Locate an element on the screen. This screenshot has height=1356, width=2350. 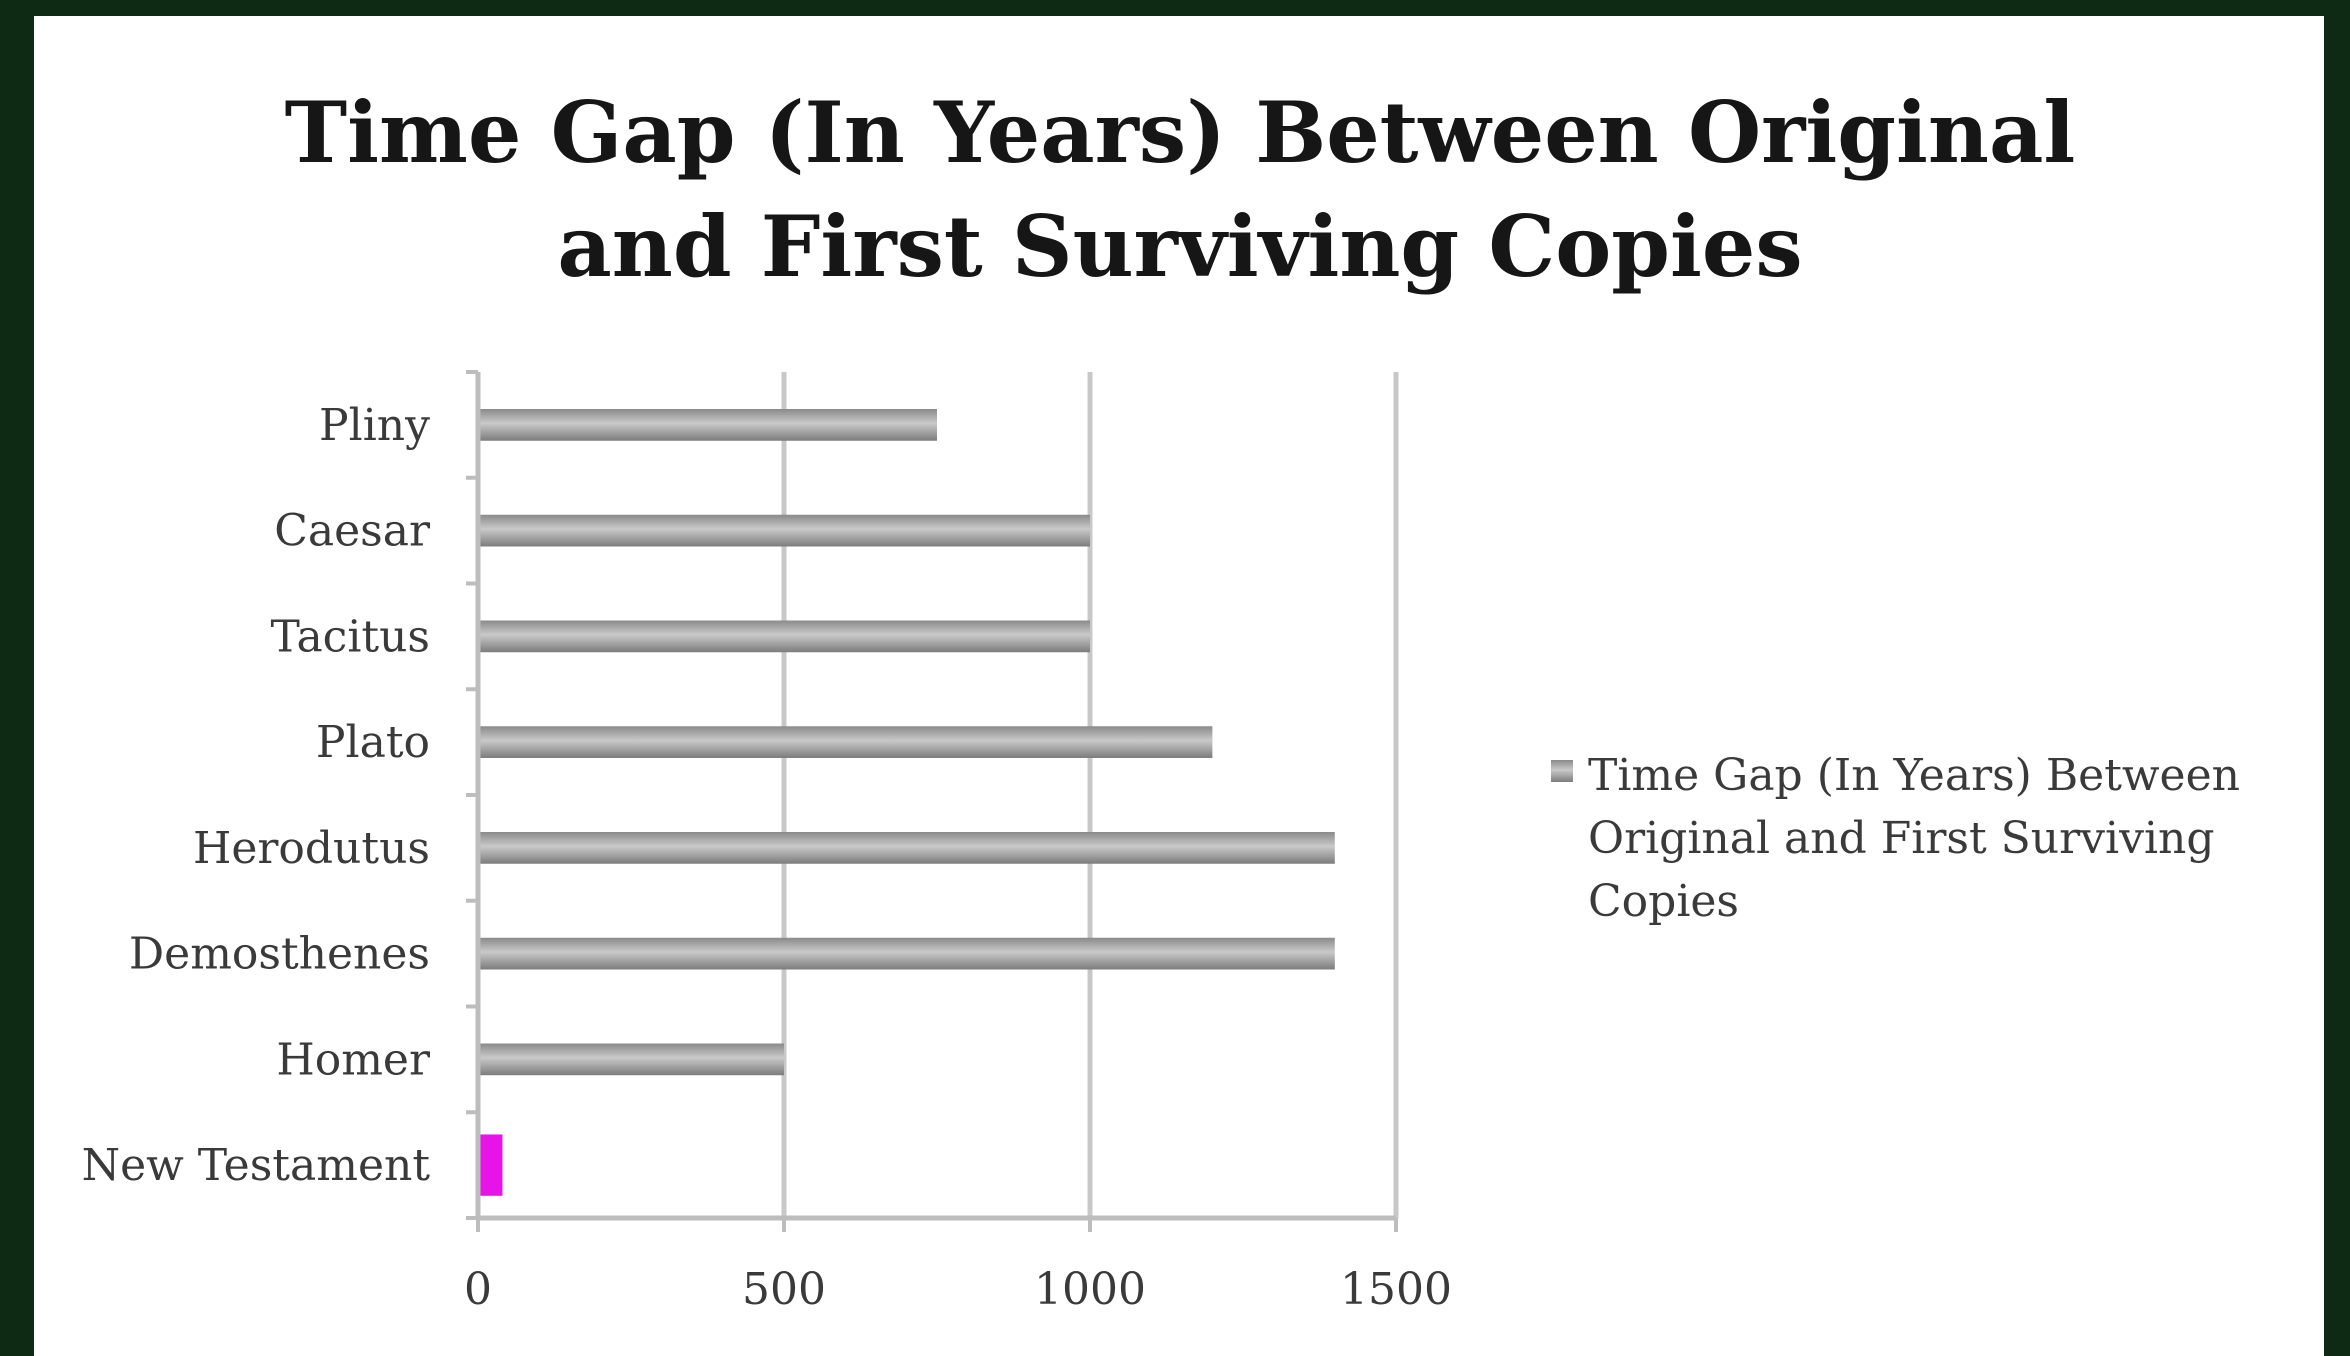
bar-demosthenes is located at coordinates (906, 953).